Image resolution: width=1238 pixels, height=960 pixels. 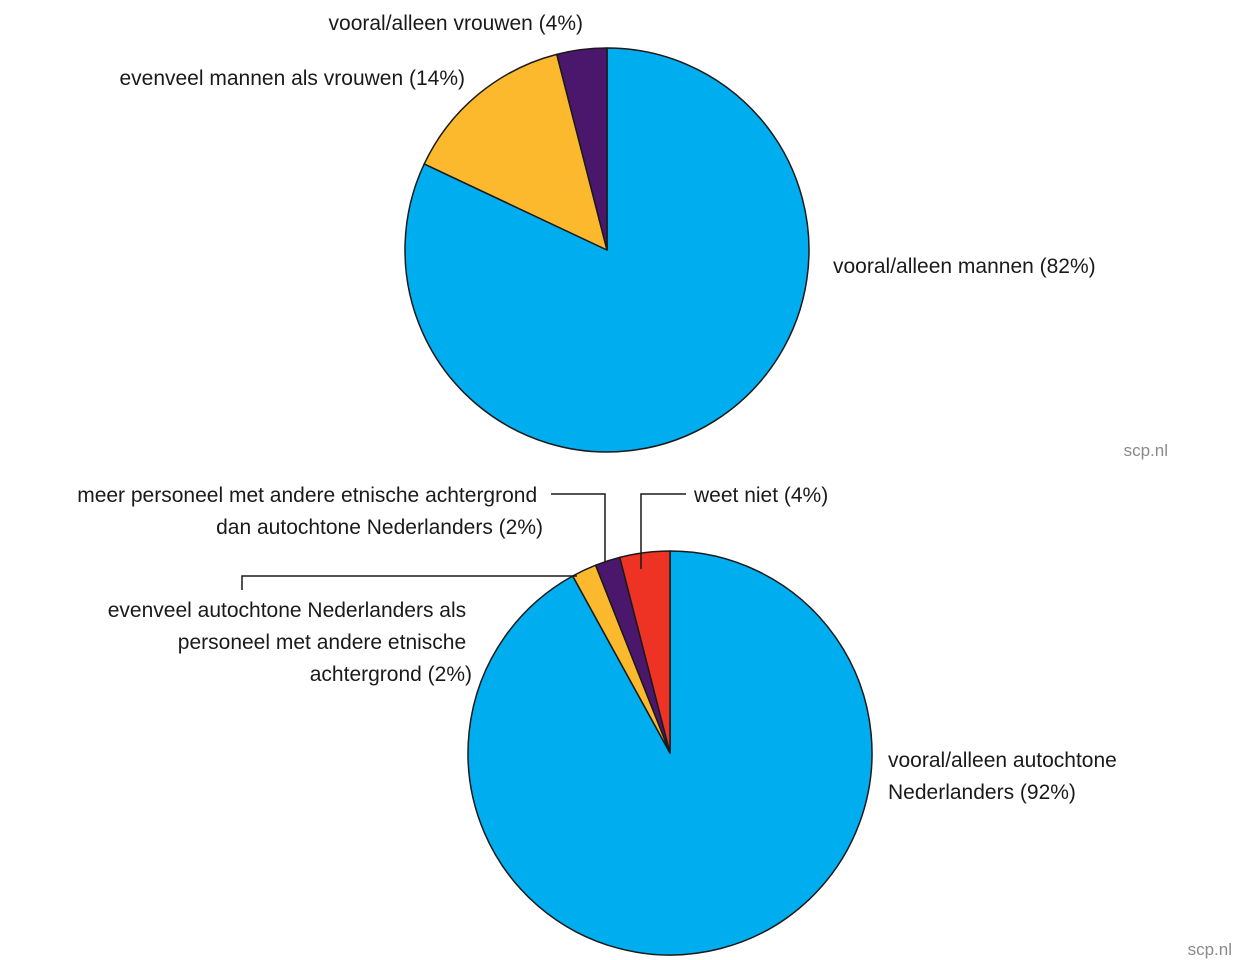 What do you see at coordinates (1002, 760) in the screenshot?
I see `label-autochtone-line1: vooral/alleen autochtone` at bounding box center [1002, 760].